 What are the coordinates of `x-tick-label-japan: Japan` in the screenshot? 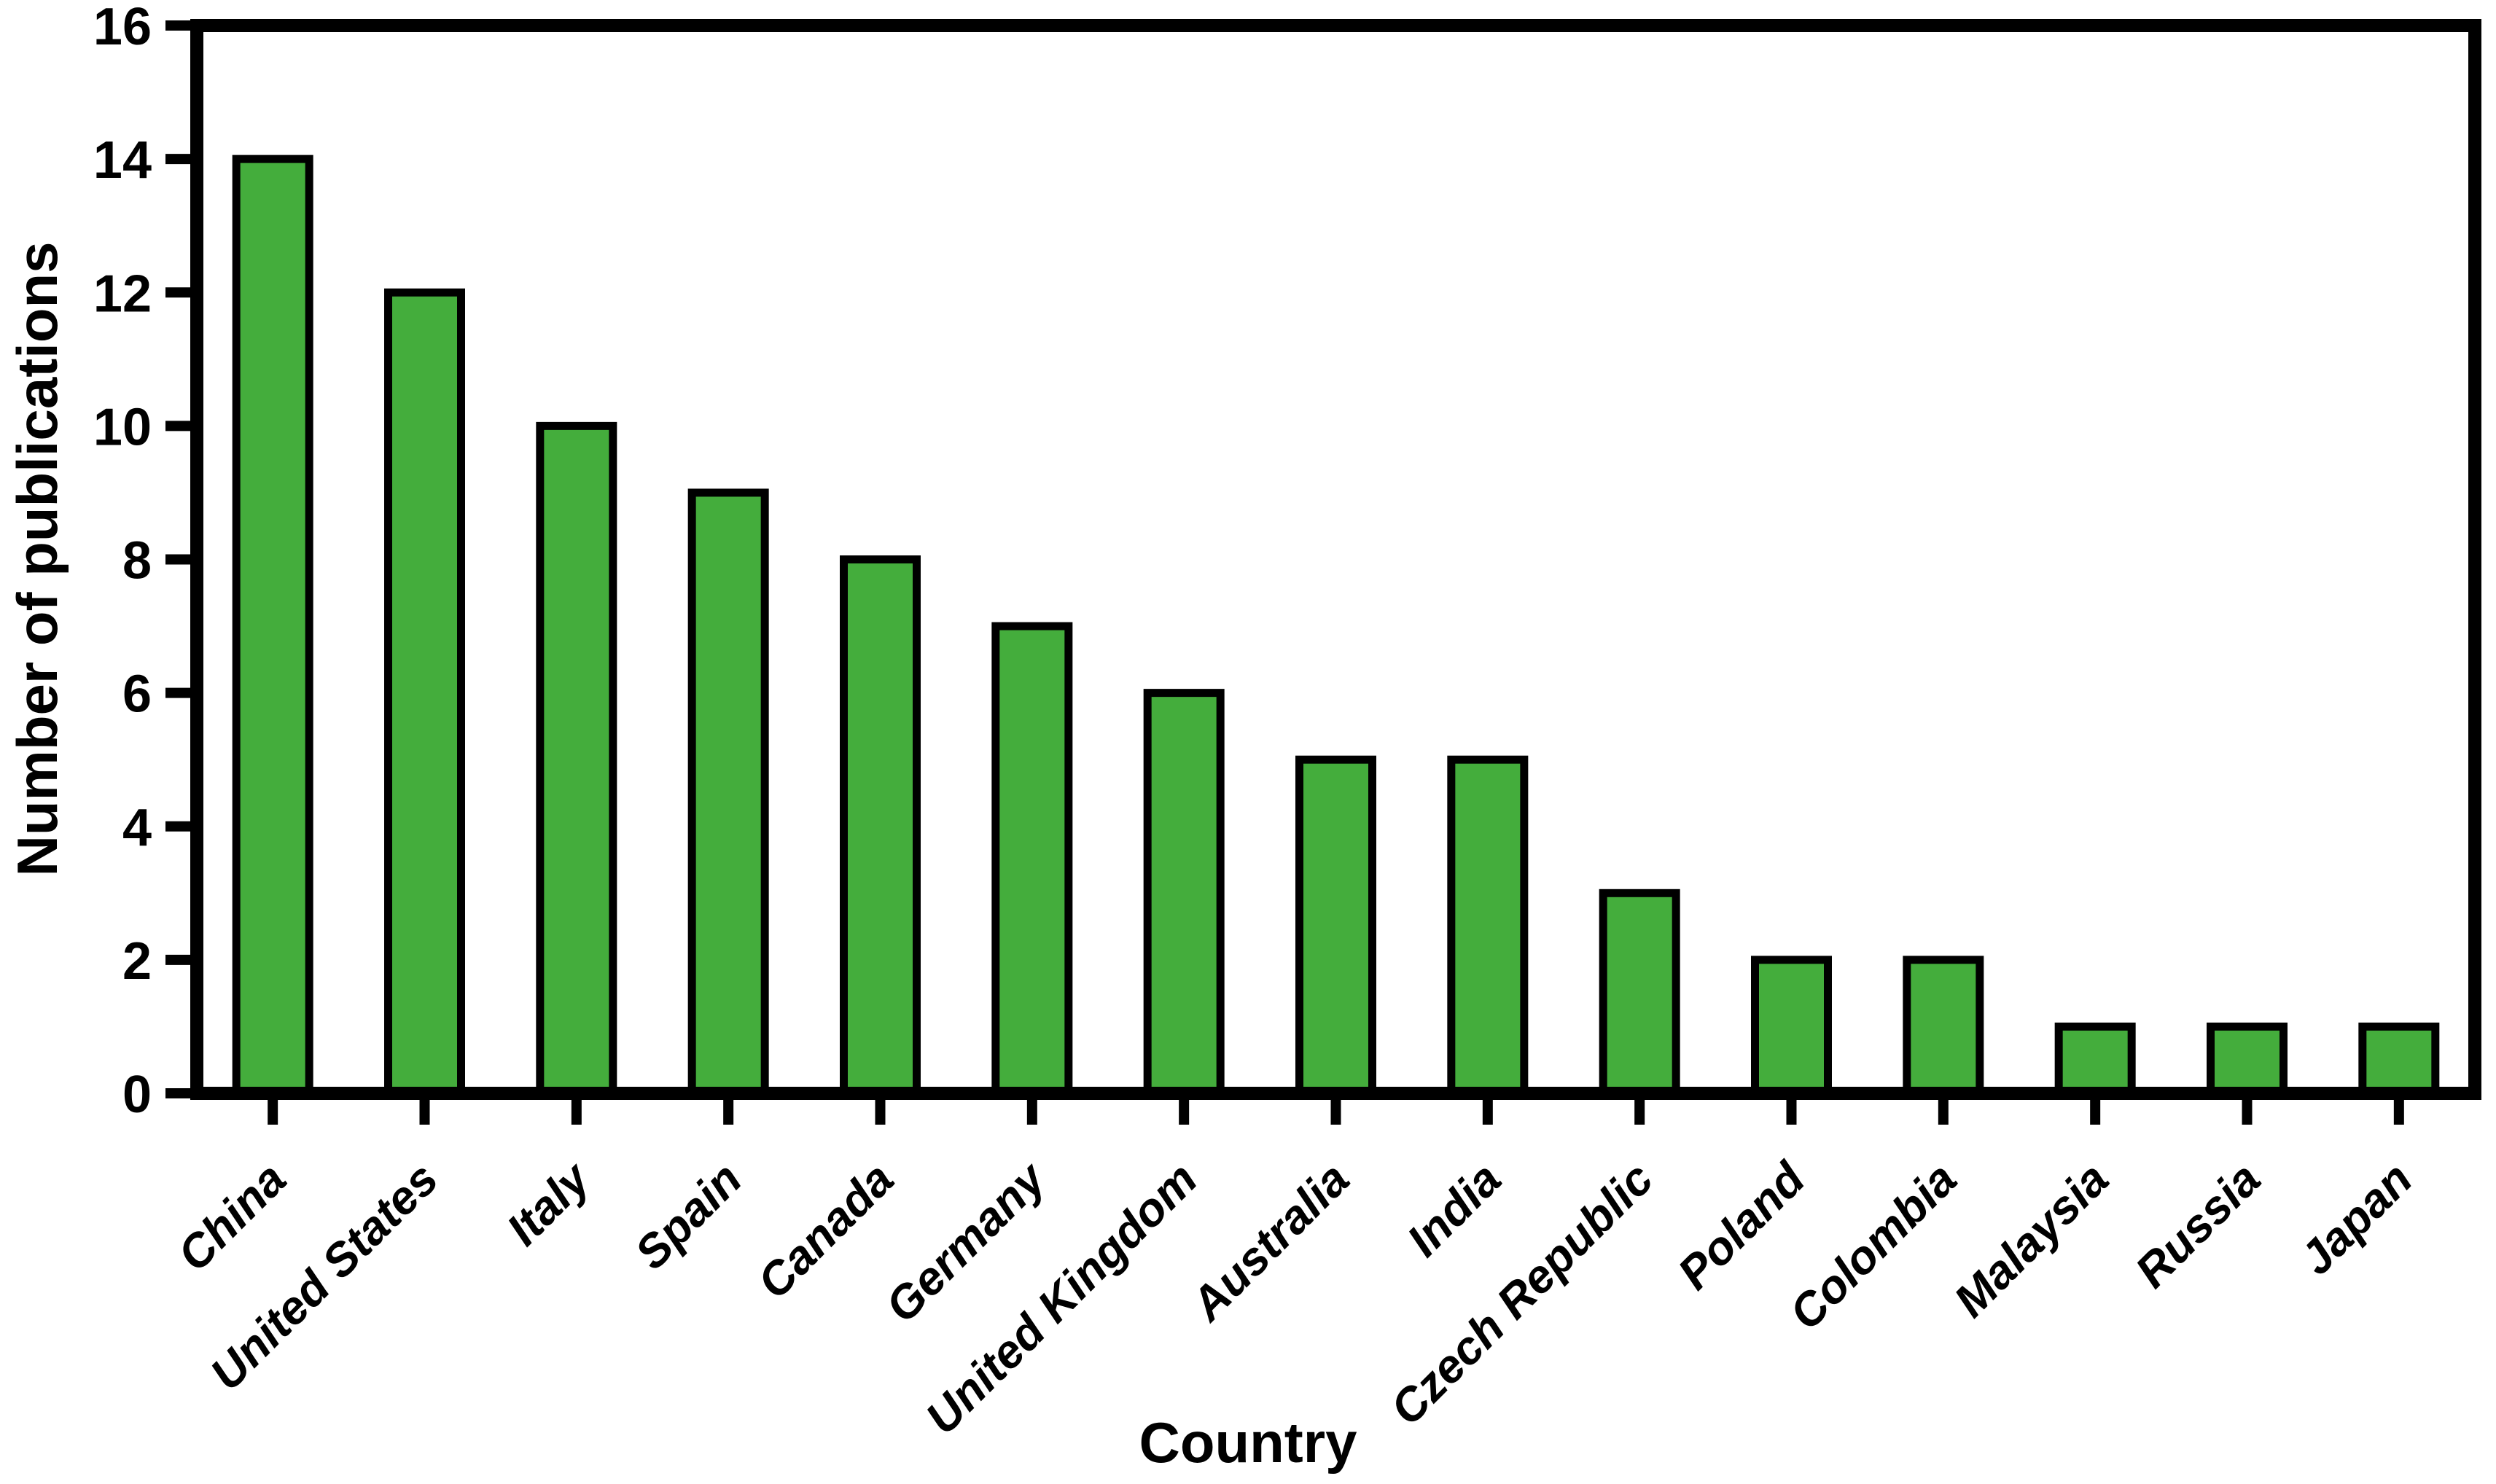 It's located at (2356, 1218).